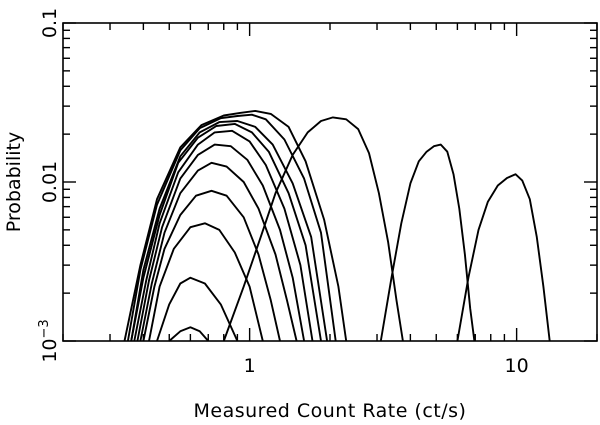  I want to click on y-tick-label: 0.1, so click(50, 23).